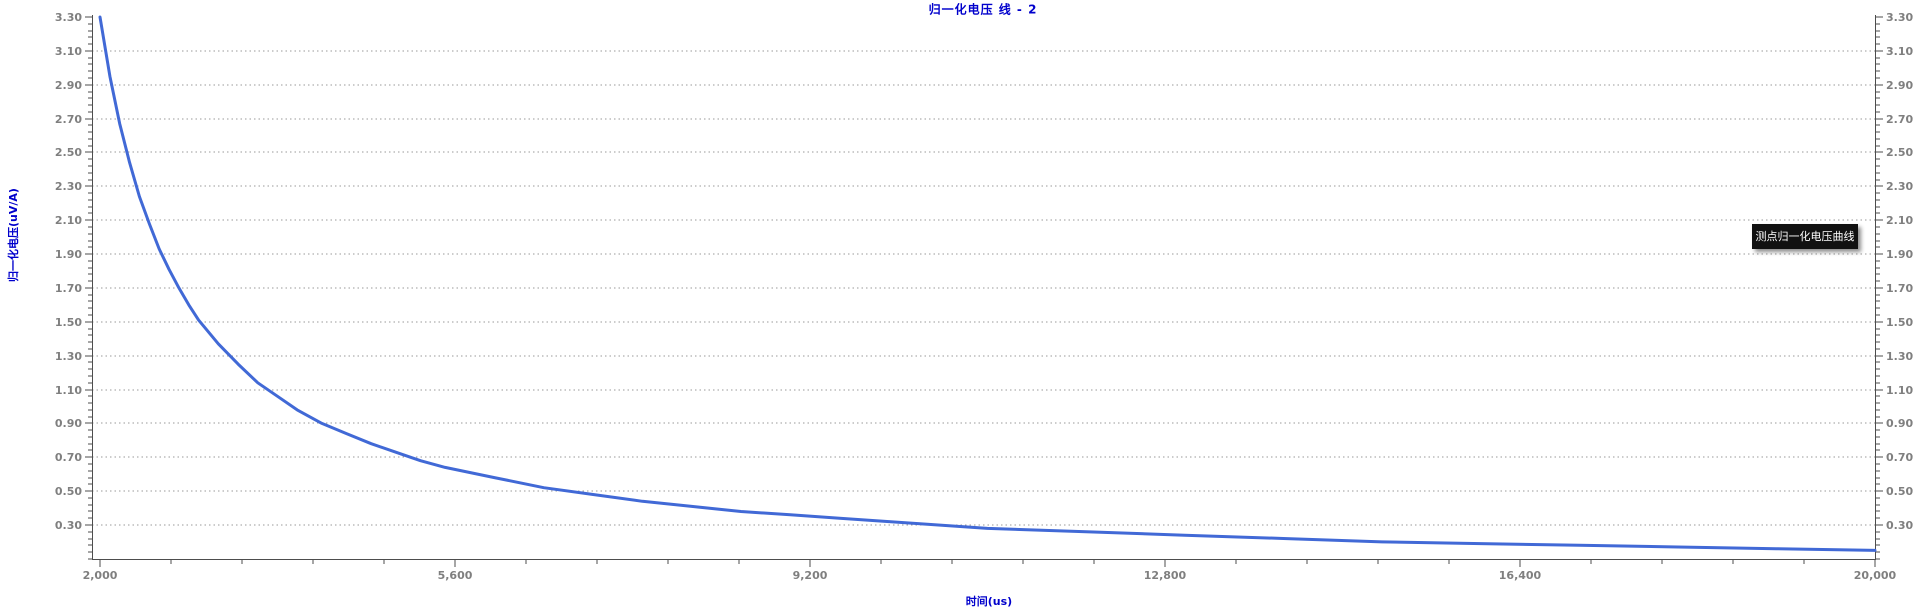  Describe the element at coordinates (1899, 525) in the screenshot. I see `y-tick-label-right: 0.30` at that location.